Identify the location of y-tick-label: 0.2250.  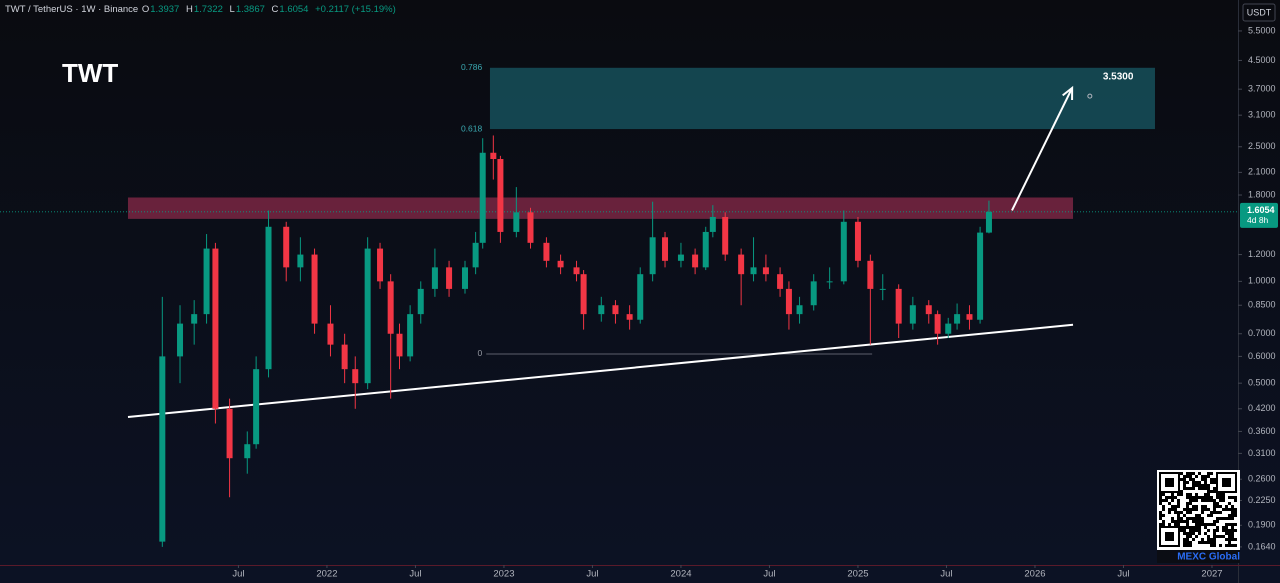
(1262, 500).